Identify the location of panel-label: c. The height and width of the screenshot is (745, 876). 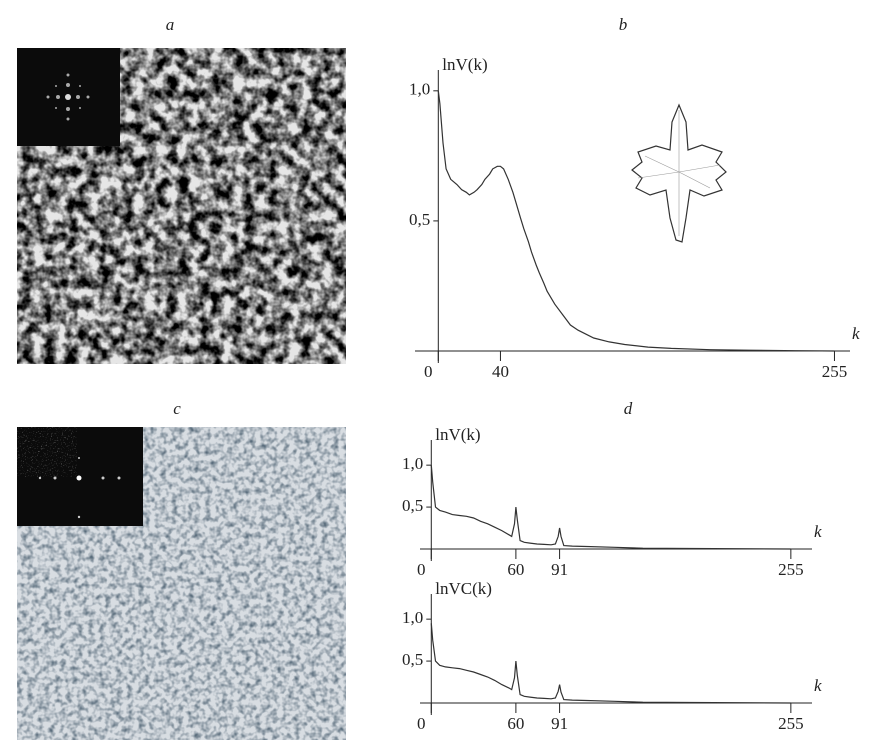
(177, 408).